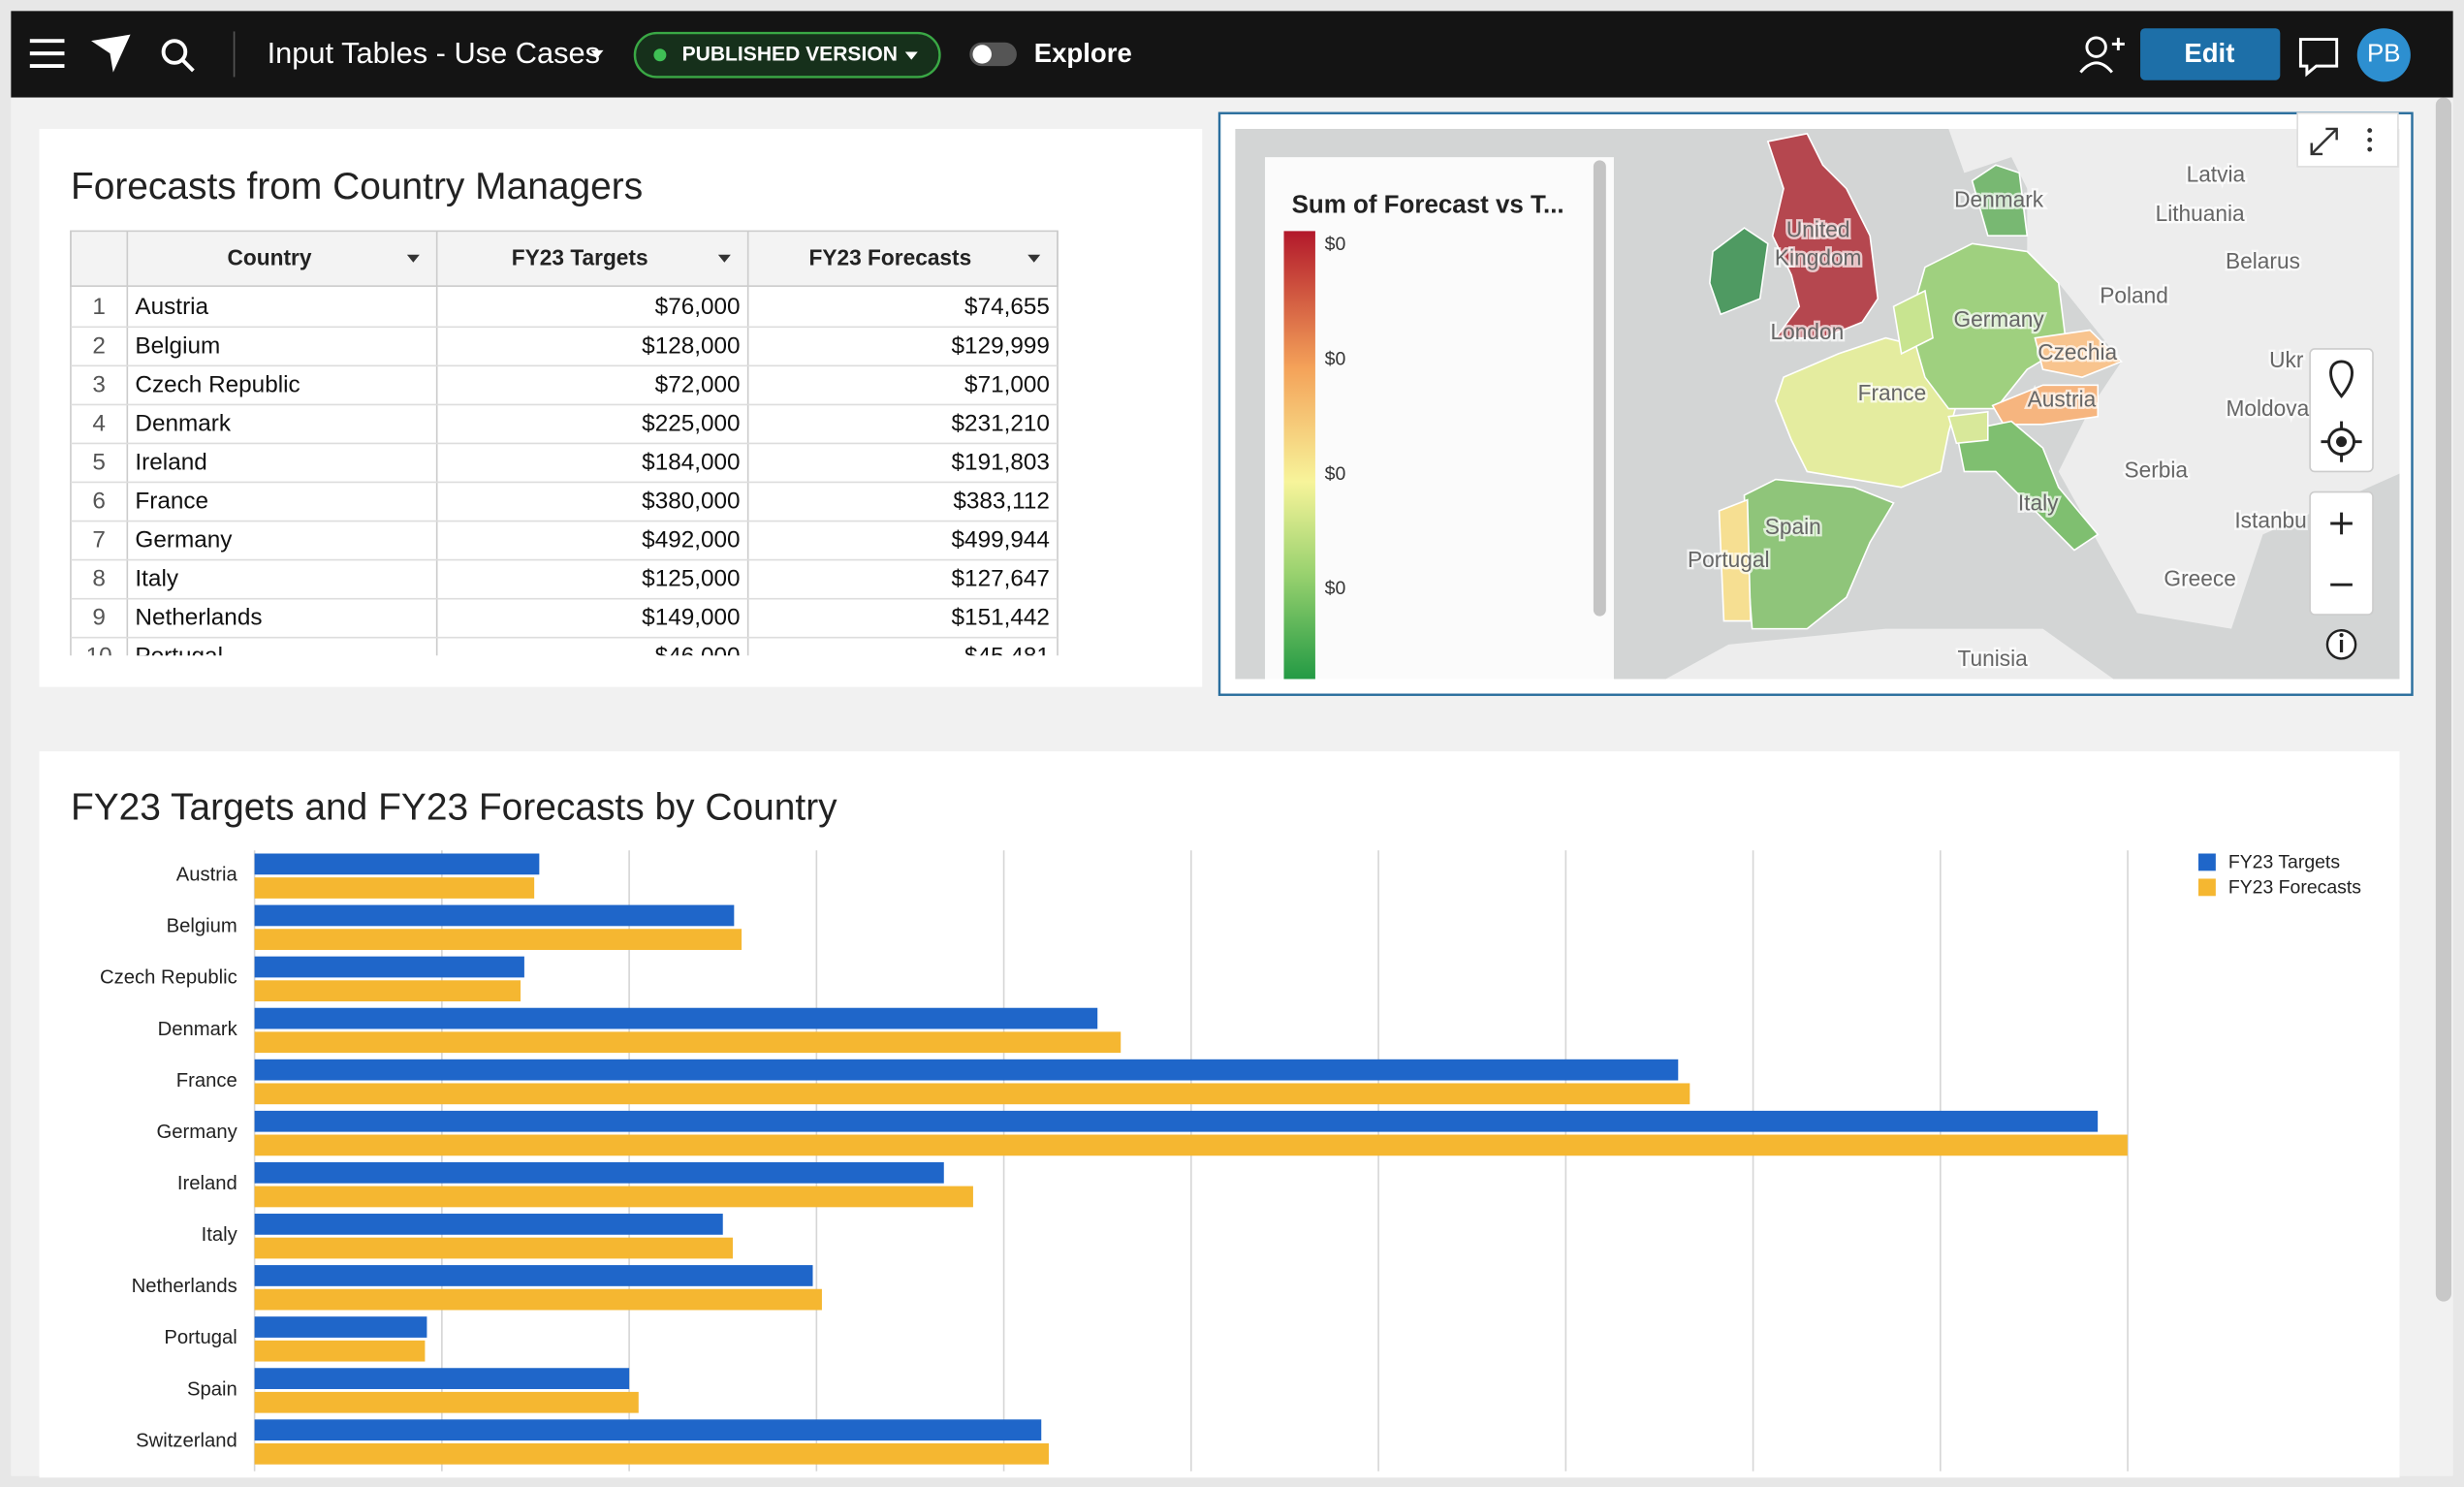  I want to click on avatar, so click(2383, 55).